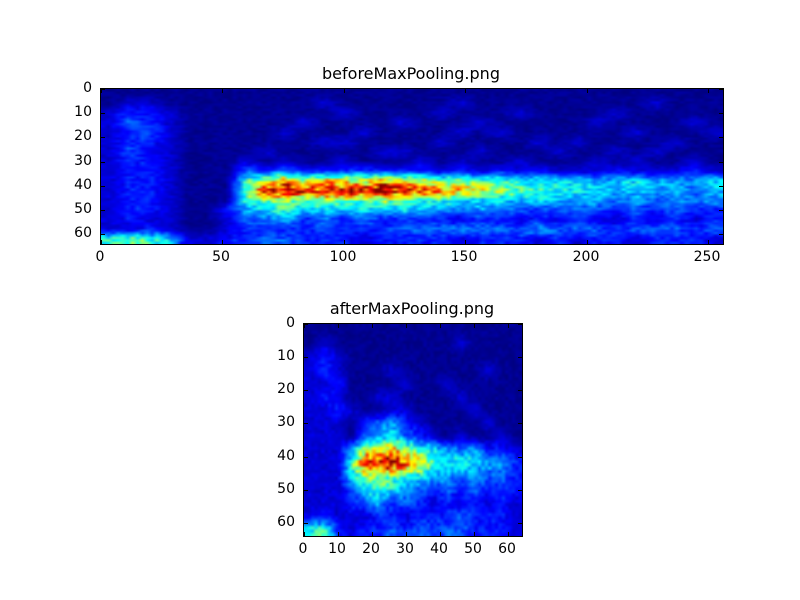 Image resolution: width=800 pixels, height=600 pixels. I want to click on axes-after, so click(413, 430).